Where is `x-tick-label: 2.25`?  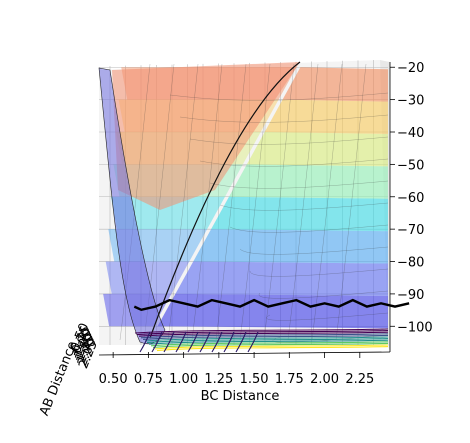
x-tick-label: 2.25 is located at coordinates (359, 379).